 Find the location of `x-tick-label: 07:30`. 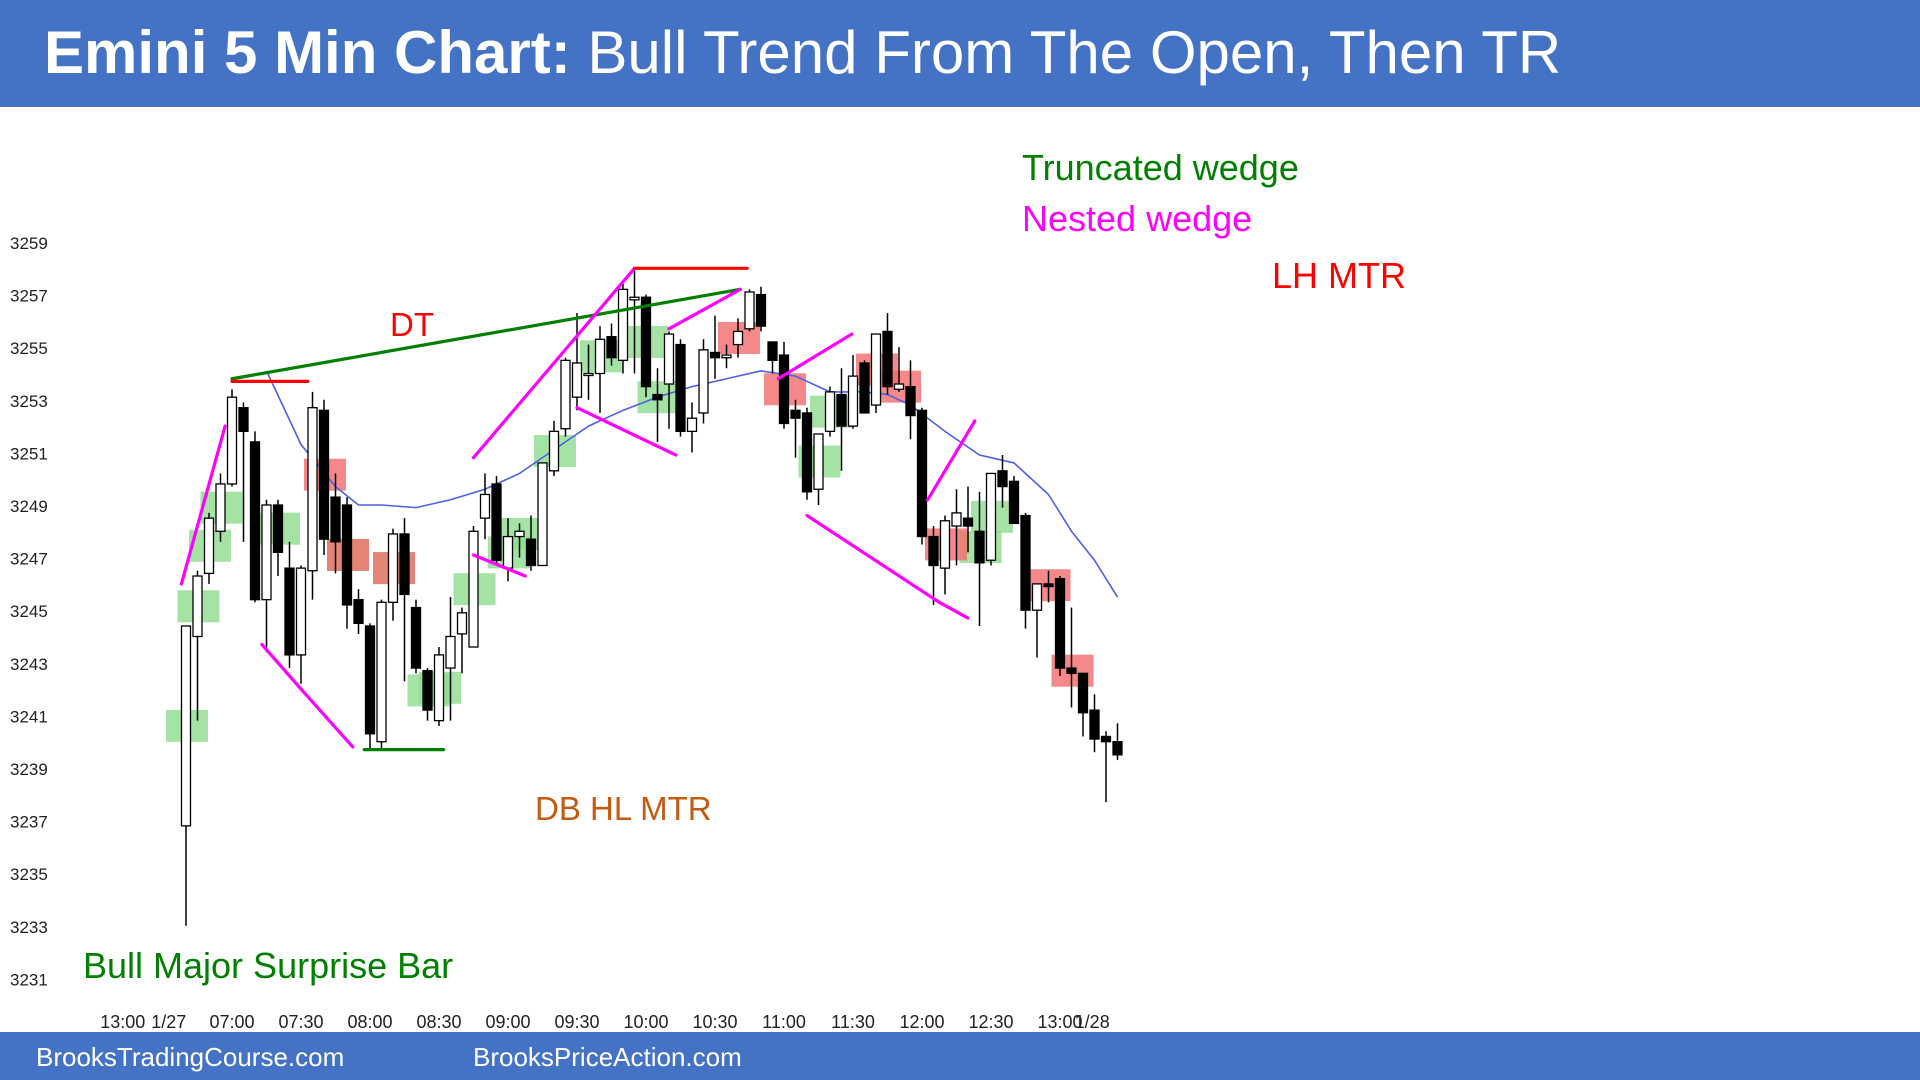

x-tick-label: 07:30 is located at coordinates (300, 1022).